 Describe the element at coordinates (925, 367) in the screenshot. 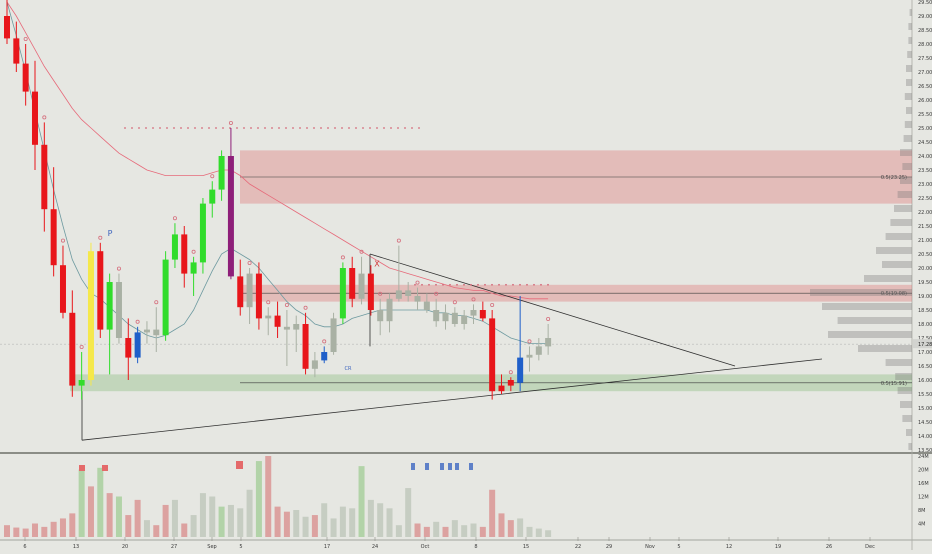

I see `price-tick-label: 16.50` at that location.